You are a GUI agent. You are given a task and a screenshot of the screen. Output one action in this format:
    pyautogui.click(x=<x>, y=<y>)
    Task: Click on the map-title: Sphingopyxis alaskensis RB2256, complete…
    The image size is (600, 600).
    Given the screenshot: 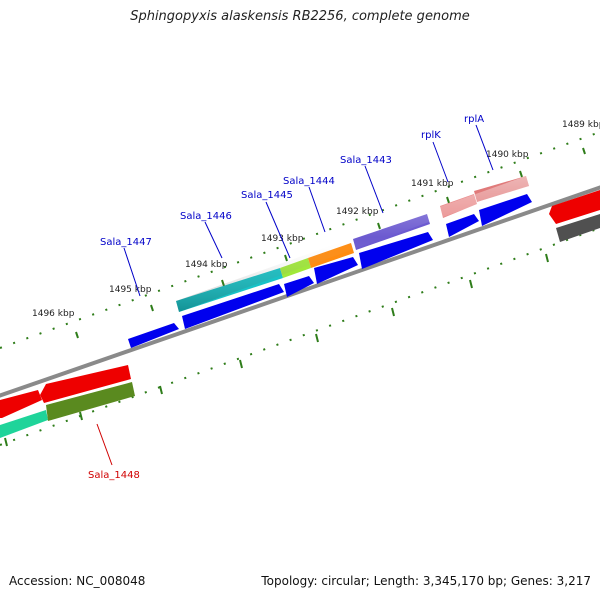 What is the action you would take?
    pyautogui.click(x=300, y=16)
    